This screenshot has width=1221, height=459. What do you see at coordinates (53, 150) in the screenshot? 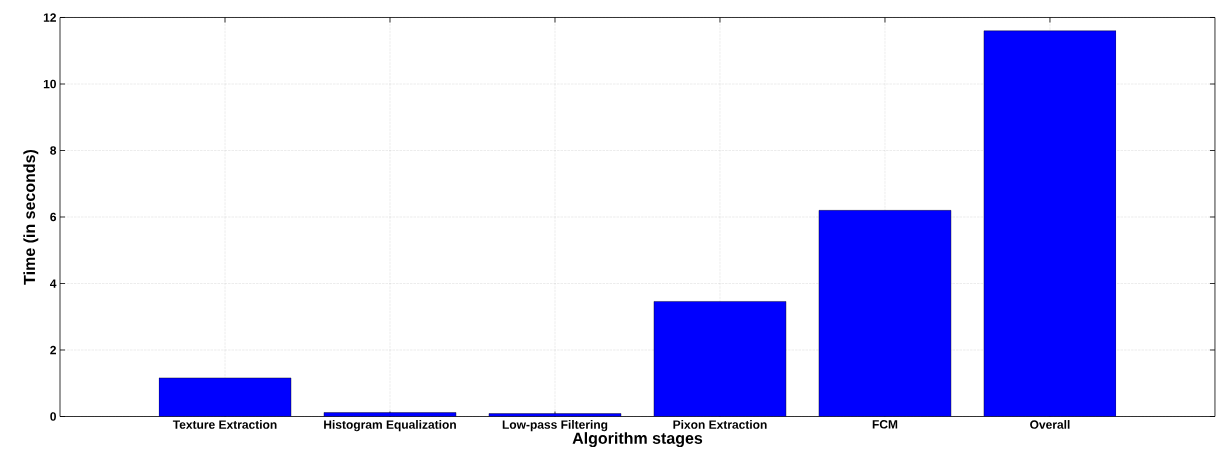
I see `y-tick-label: 8` at bounding box center [53, 150].